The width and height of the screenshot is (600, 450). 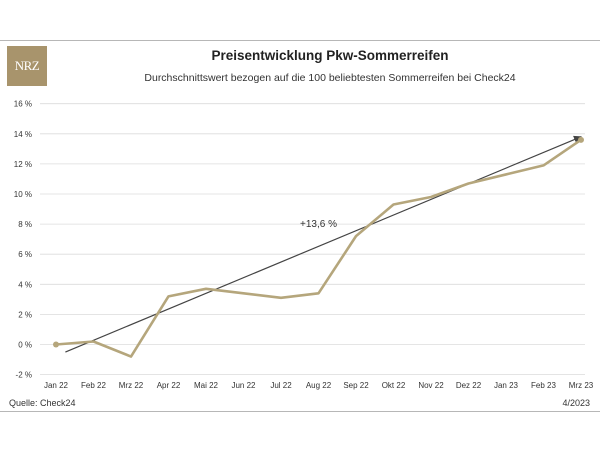 I want to click on x-tick-label: Nov 22, so click(x=431, y=385).